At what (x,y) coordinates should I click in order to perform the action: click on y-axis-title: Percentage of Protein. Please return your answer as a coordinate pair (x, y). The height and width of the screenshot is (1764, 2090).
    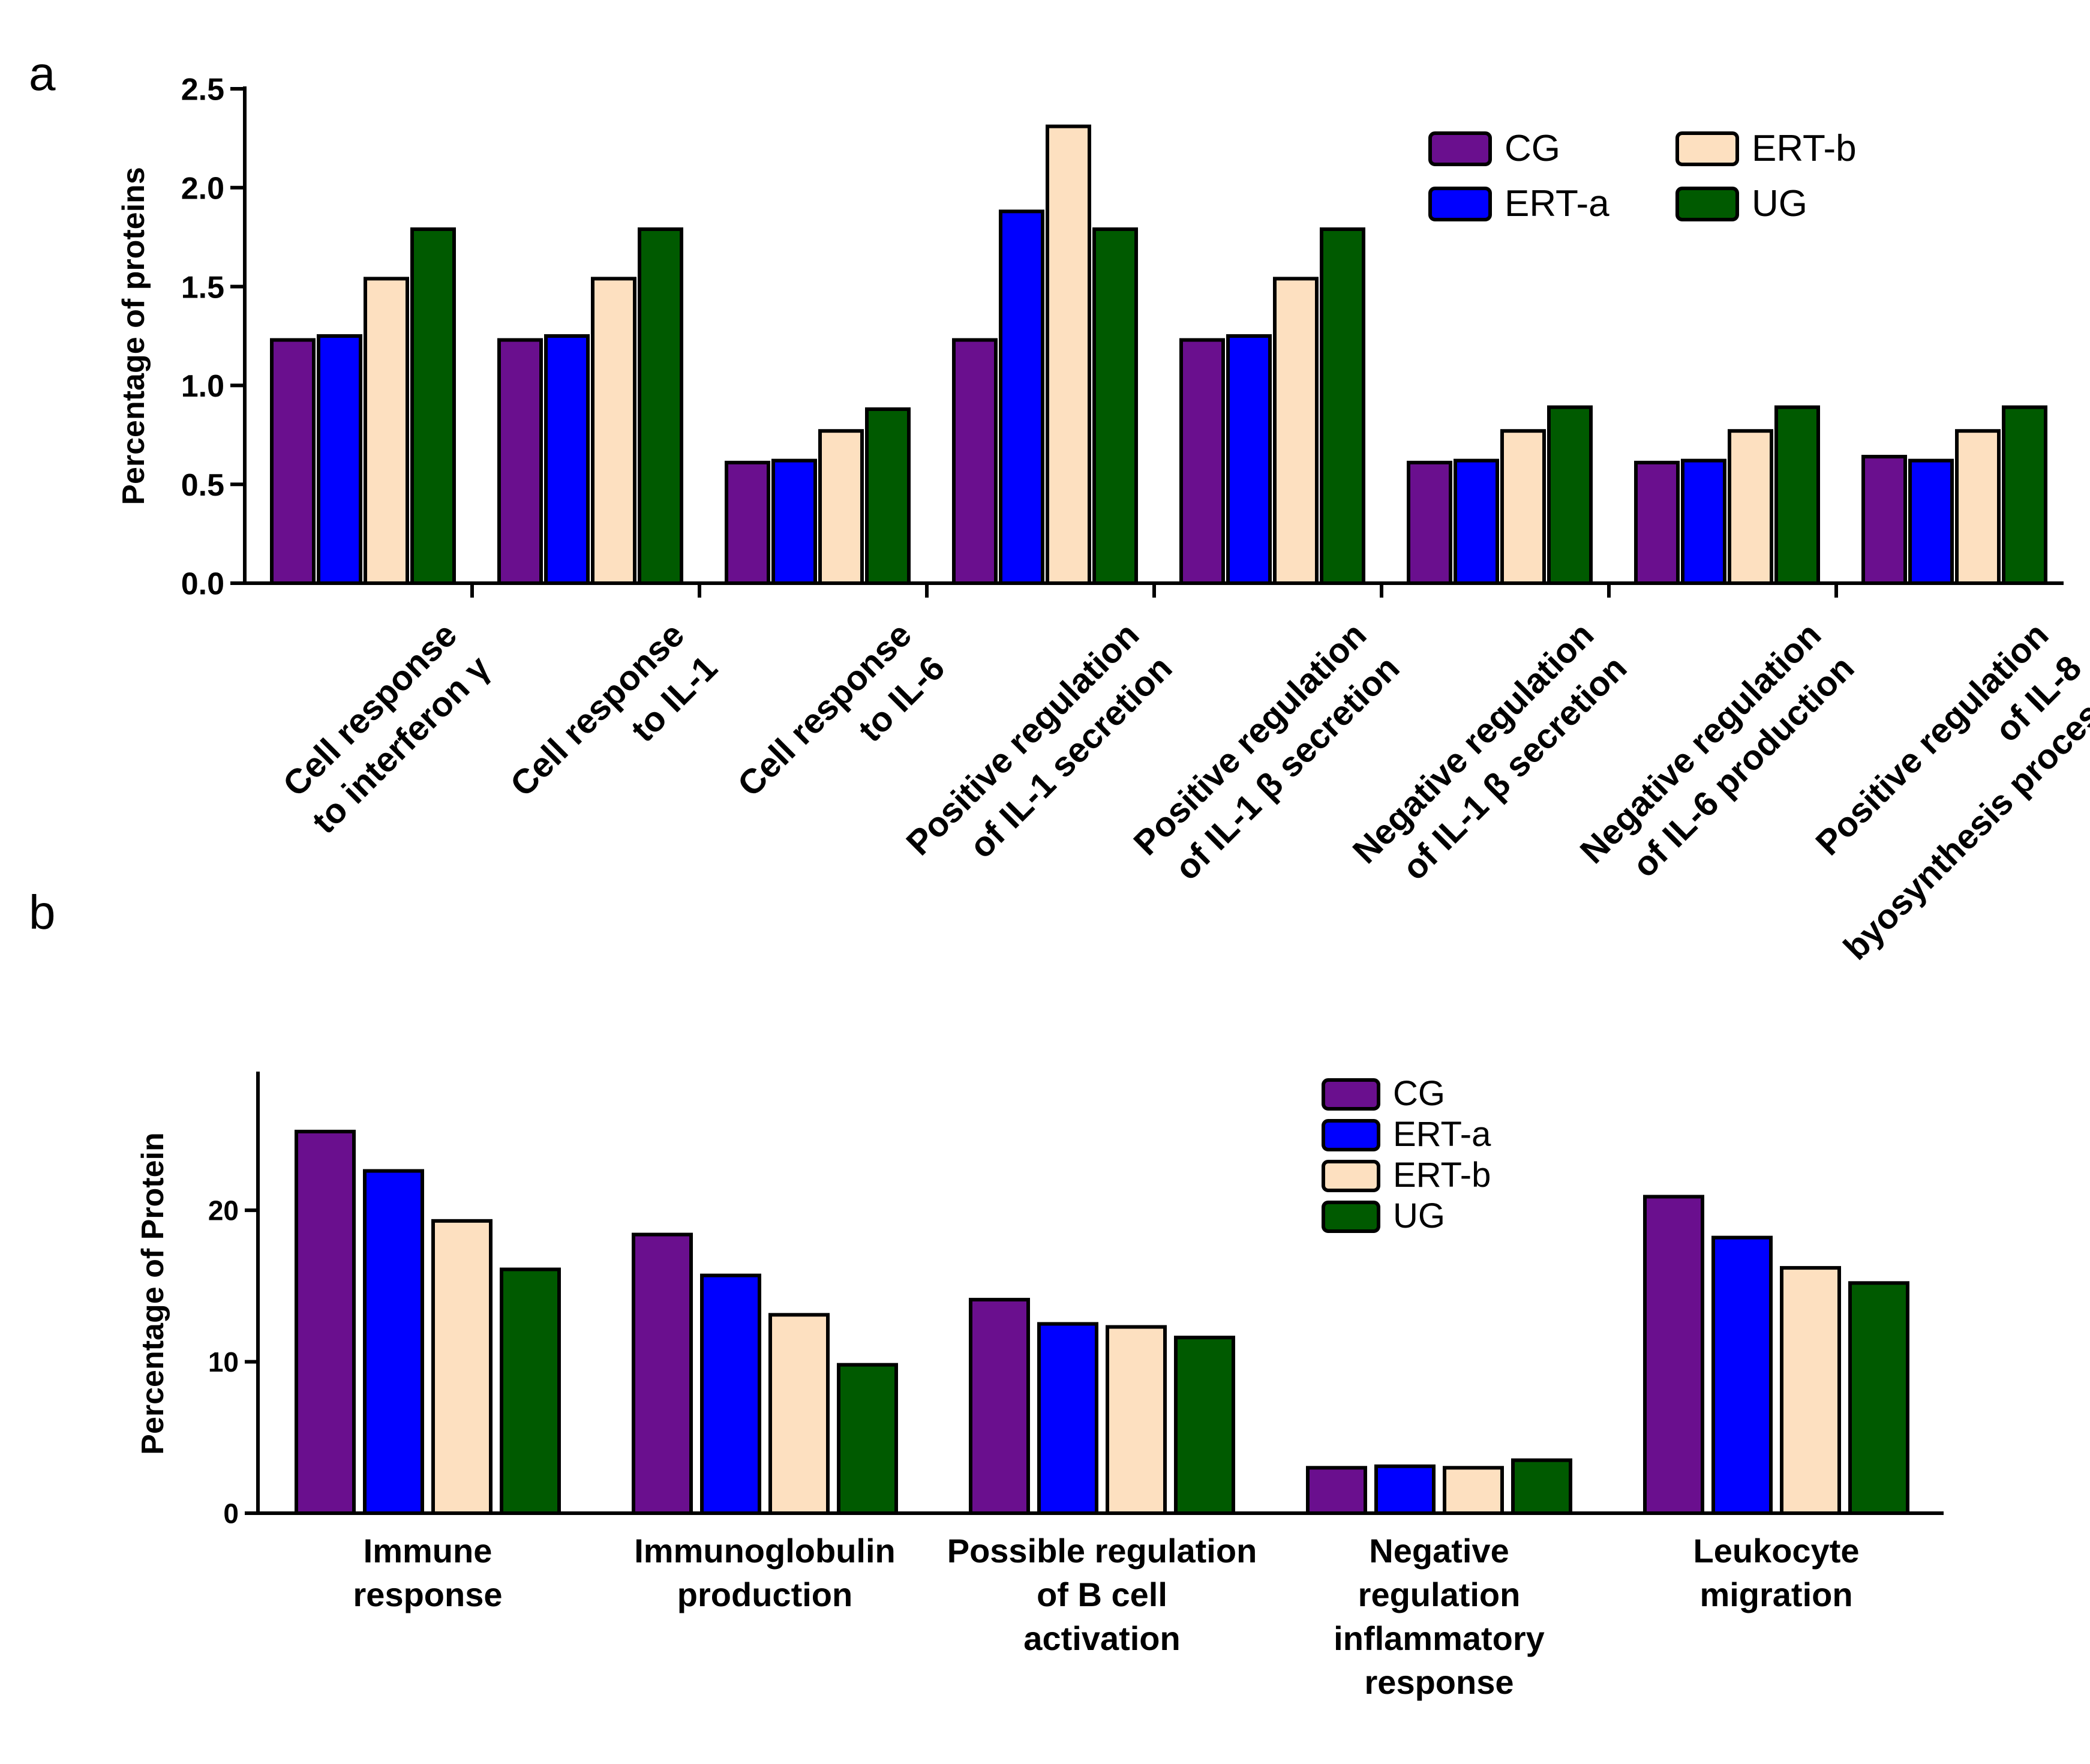
    Looking at the image, I should click on (153, 1293).